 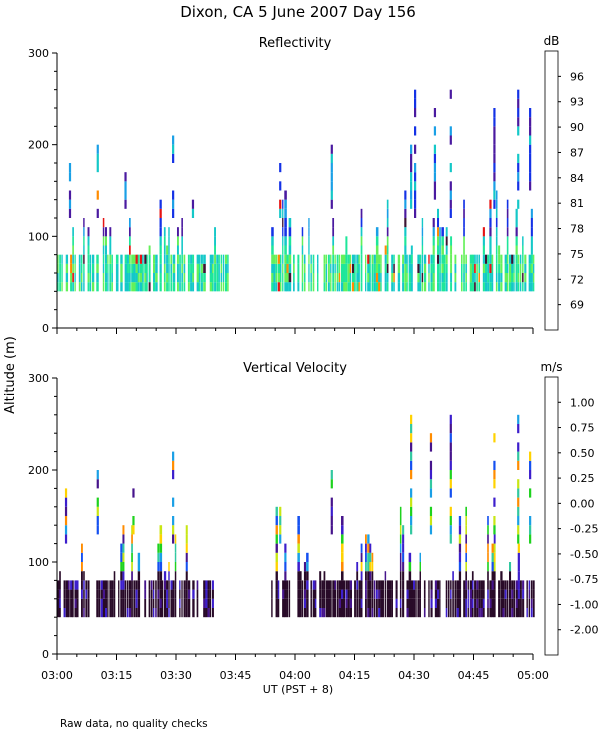 I want to click on colorbar-tick-label: 0.25, so click(x=582, y=478).